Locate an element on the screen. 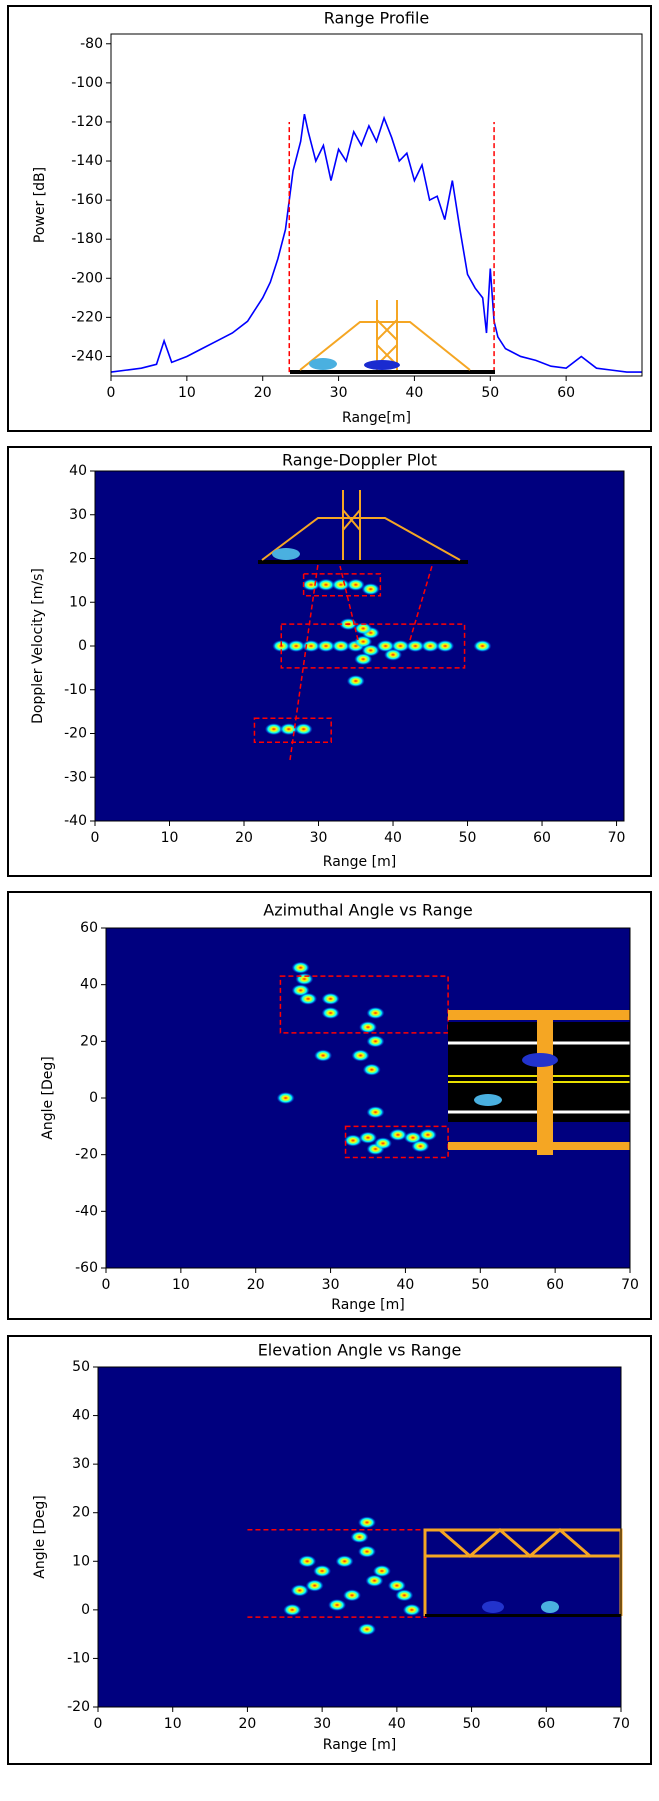 The width and height of the screenshot is (659, 1801). connector is located at coordinates (361, 662).